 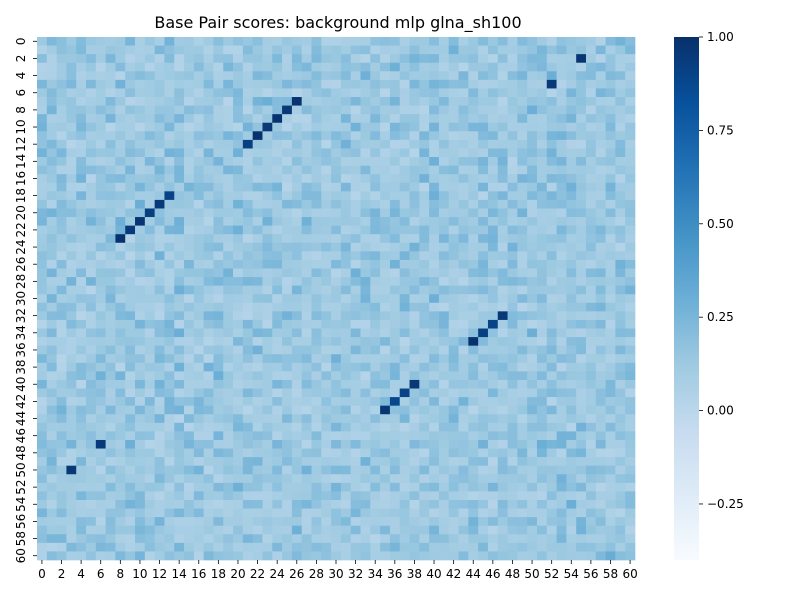 I want to click on x-tick-label: 2, so click(x=62, y=574).